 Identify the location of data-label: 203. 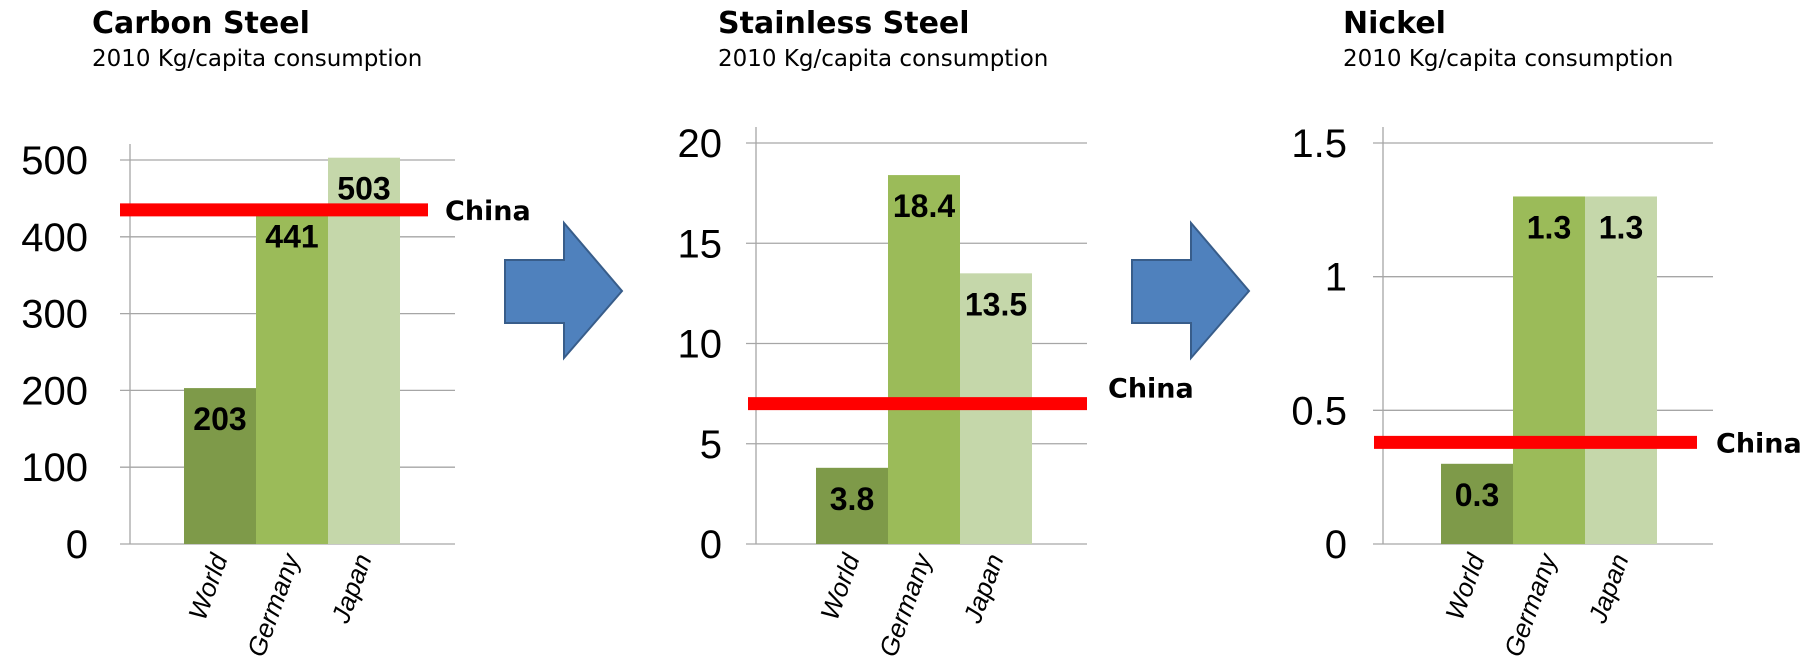
(219, 419).